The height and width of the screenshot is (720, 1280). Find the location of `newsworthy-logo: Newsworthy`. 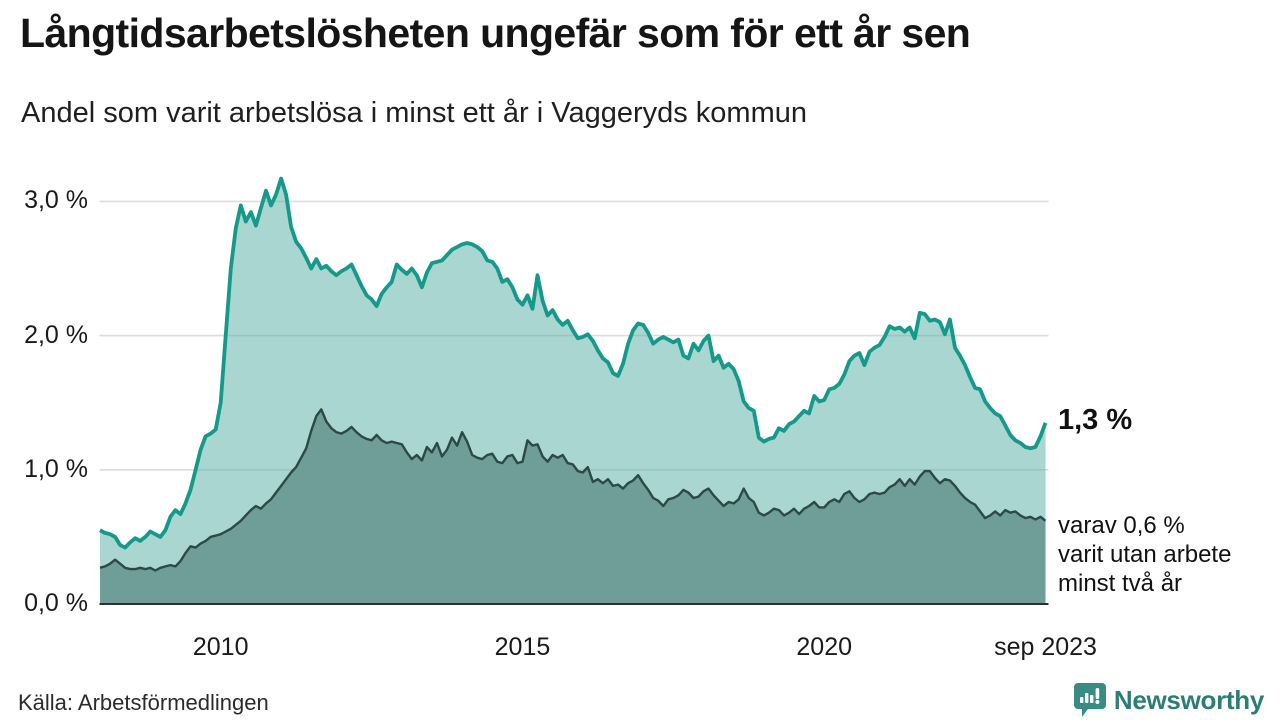

newsworthy-logo: Newsworthy is located at coordinates (1168, 700).